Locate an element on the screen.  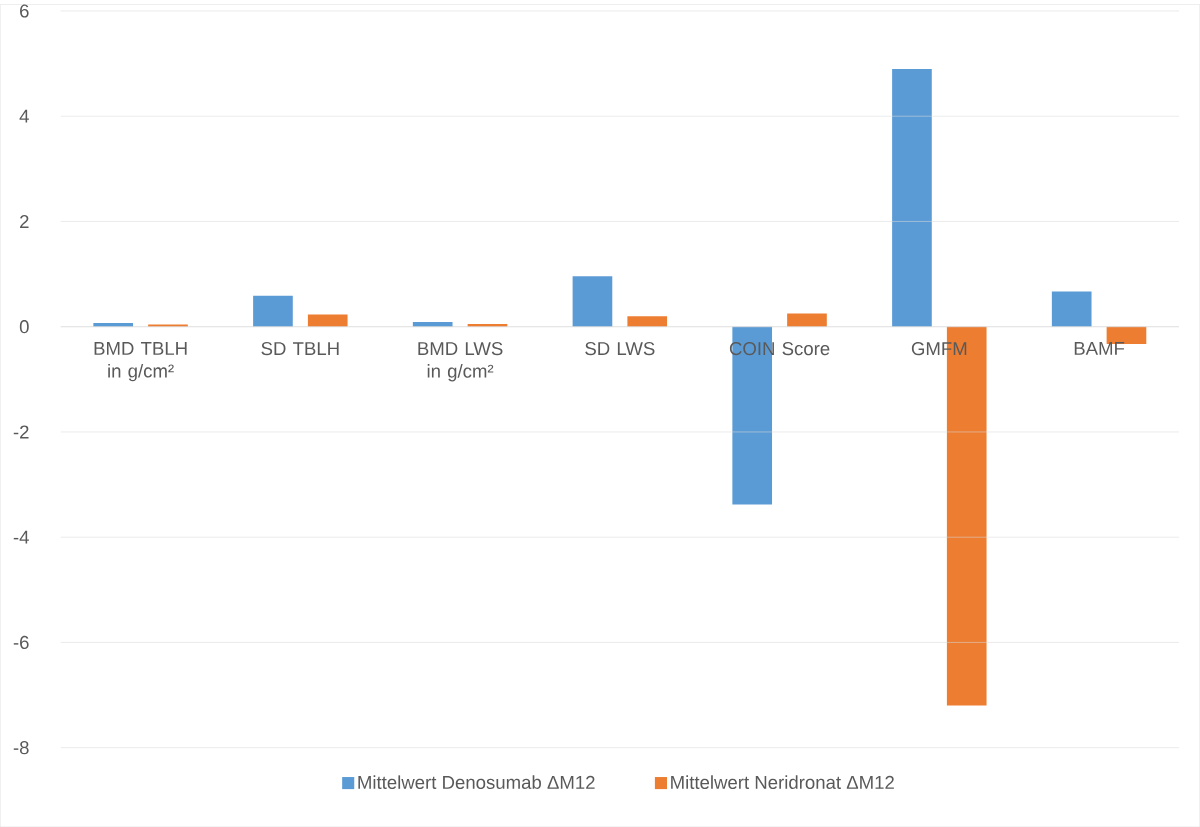
y-tick-label: -8 is located at coordinates (21, 747).